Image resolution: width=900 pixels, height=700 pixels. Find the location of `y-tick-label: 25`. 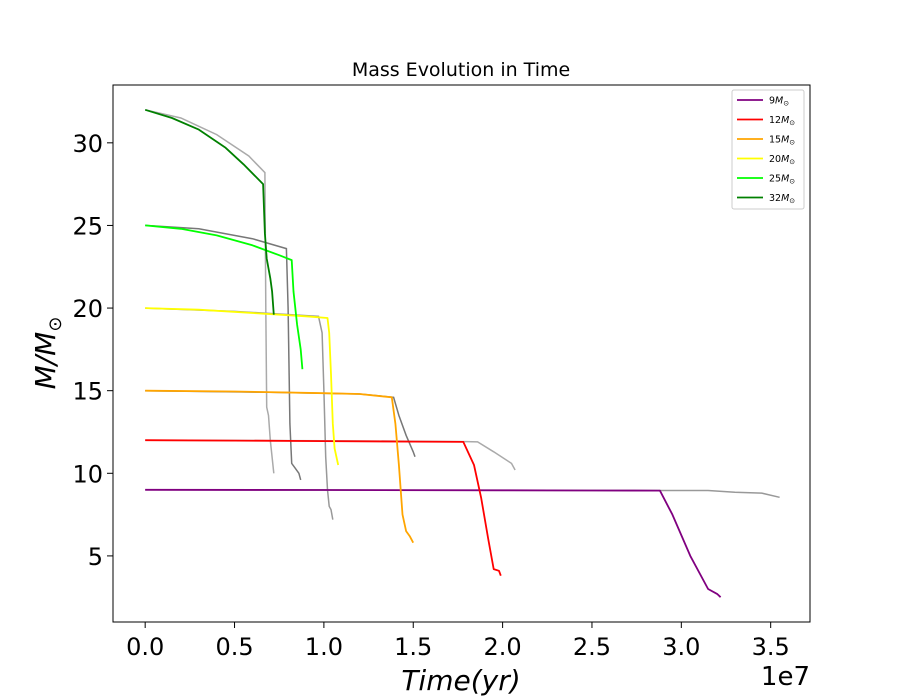

y-tick-label: 25 is located at coordinates (87, 226).